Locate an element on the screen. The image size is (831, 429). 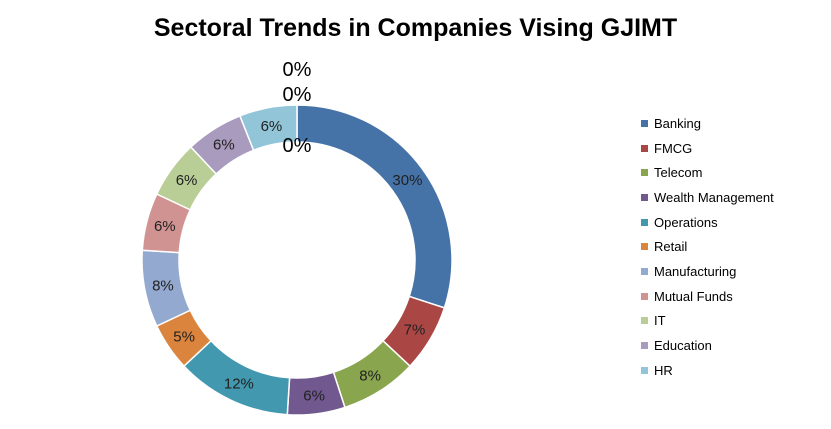
legend-label: Wealth Management is located at coordinates (714, 197).